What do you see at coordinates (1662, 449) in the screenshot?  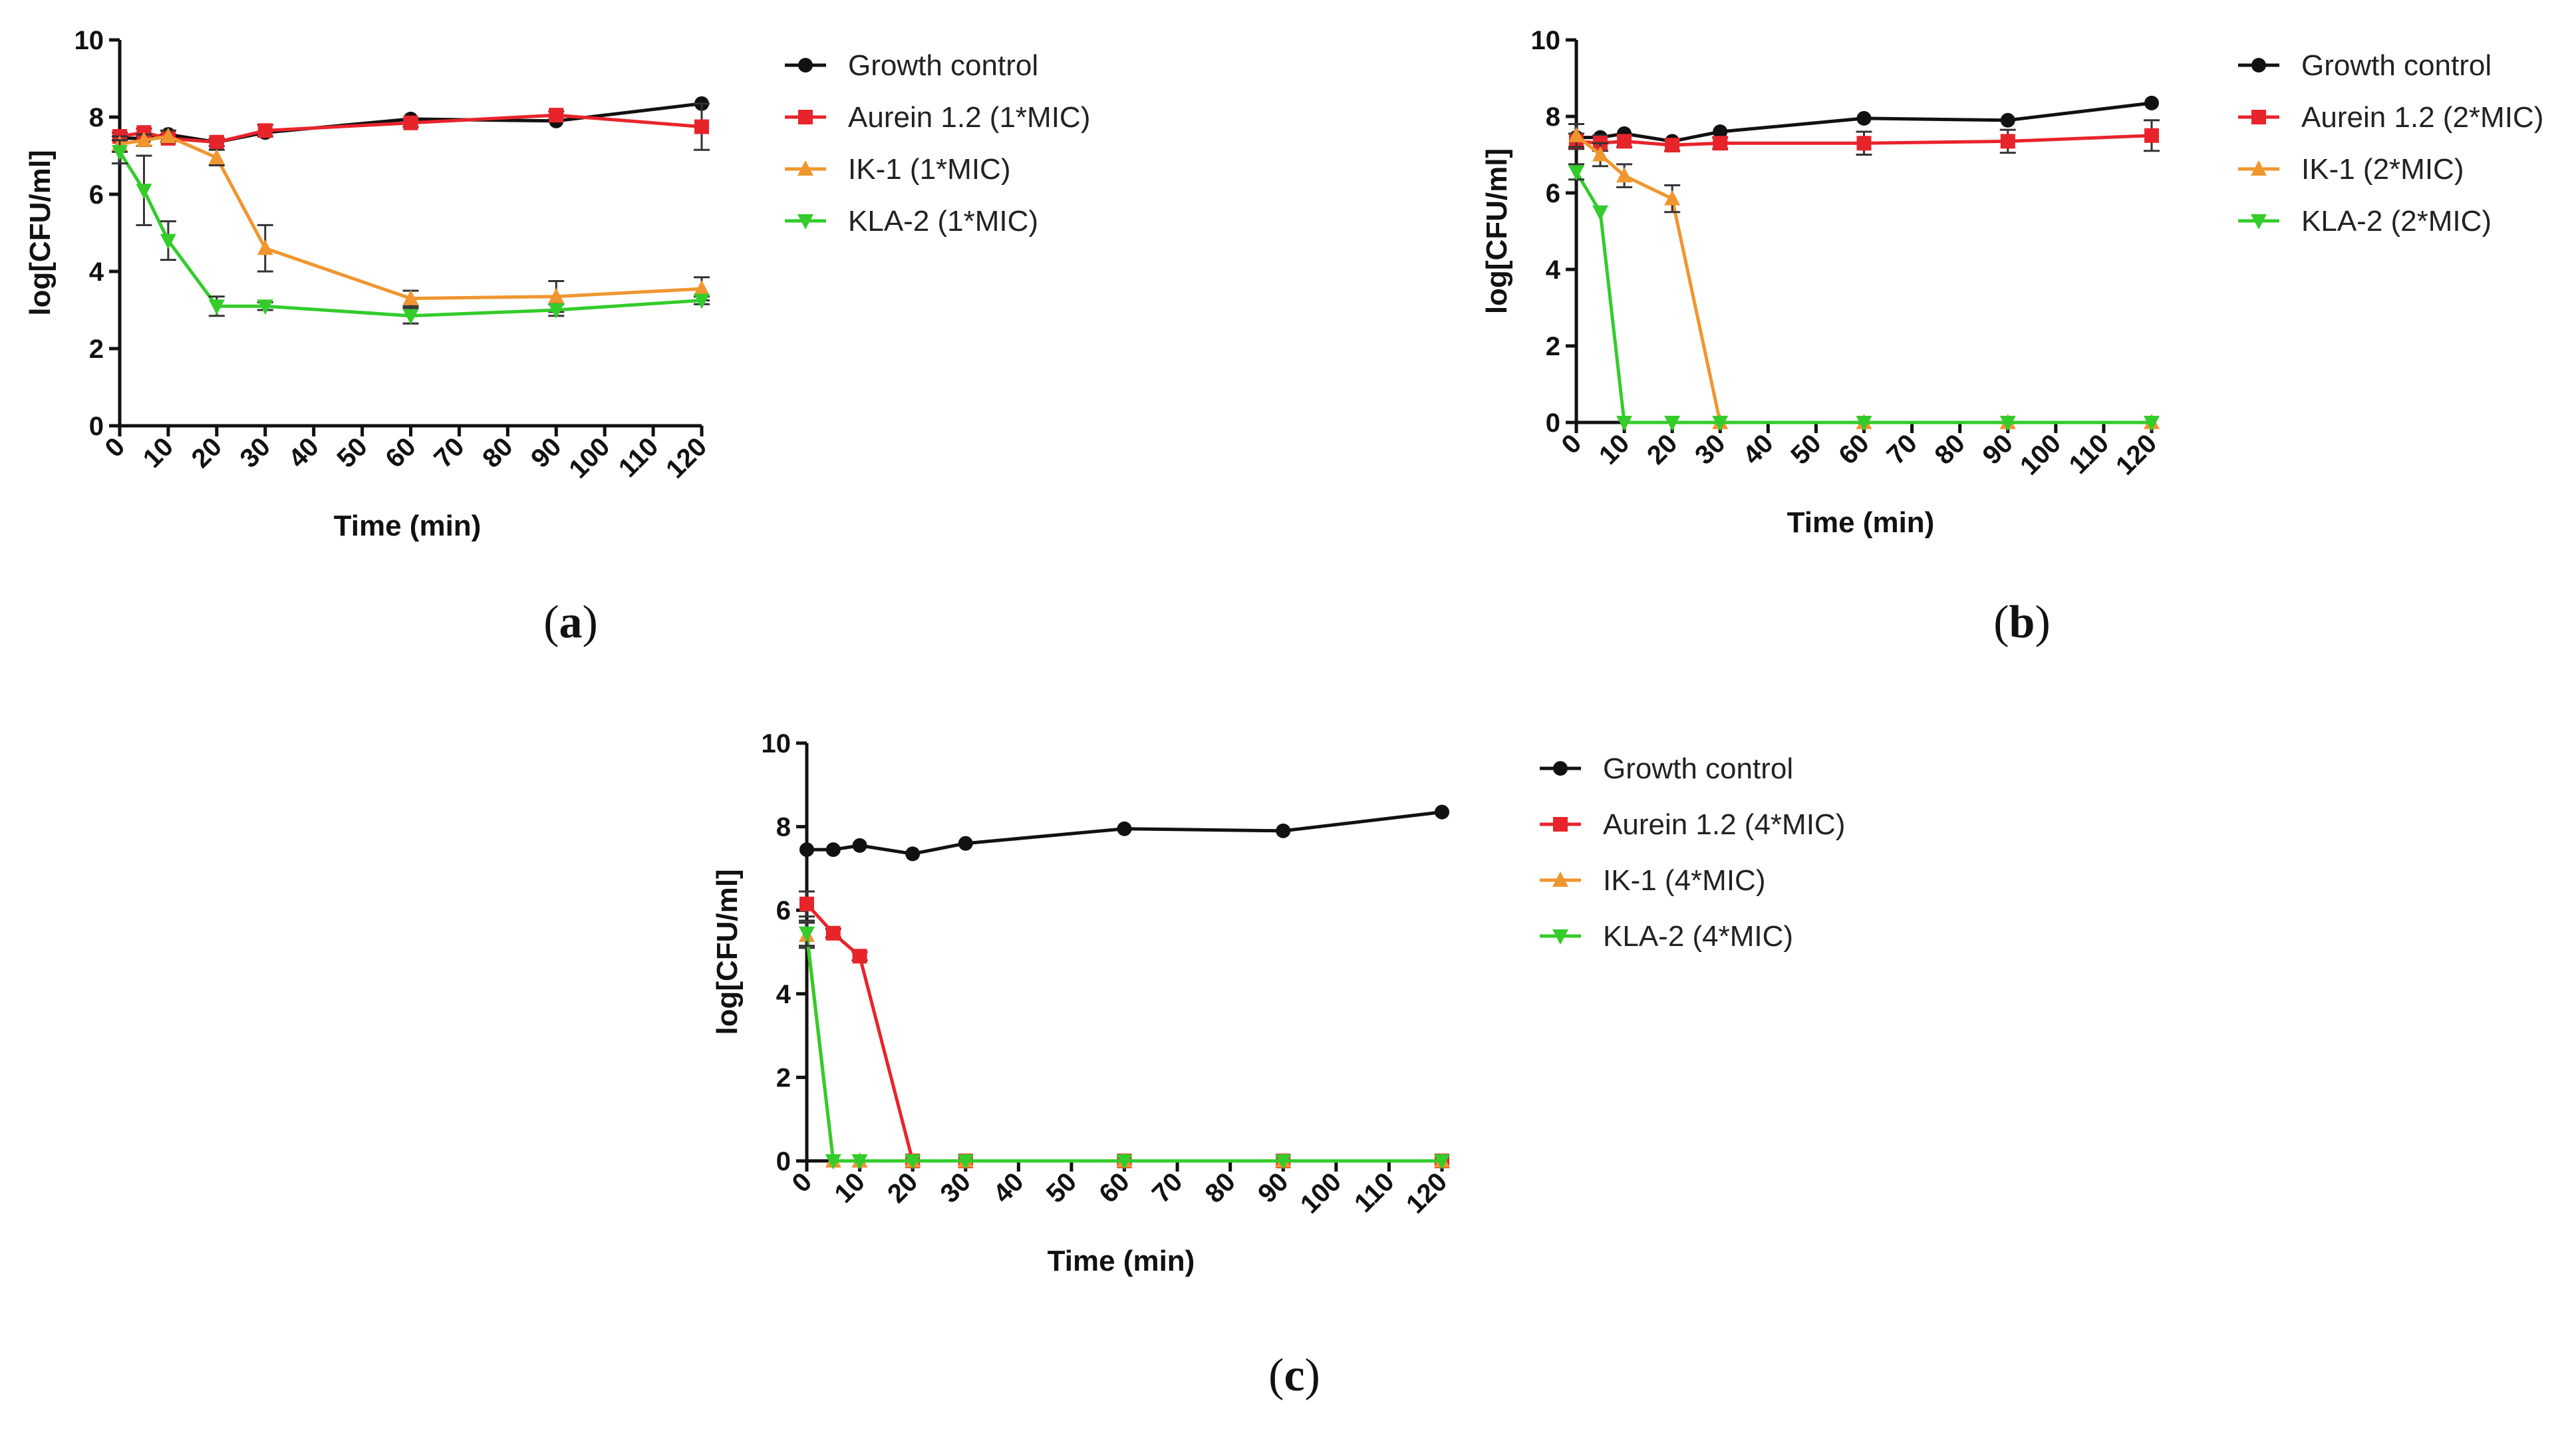 I see `x-tick-label: 20` at bounding box center [1662, 449].